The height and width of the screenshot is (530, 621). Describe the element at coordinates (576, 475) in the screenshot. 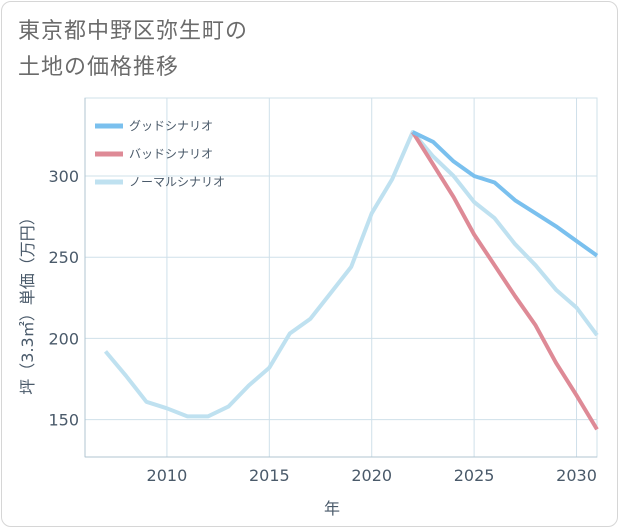

I see `x-tick-label-2030: 2030` at that location.